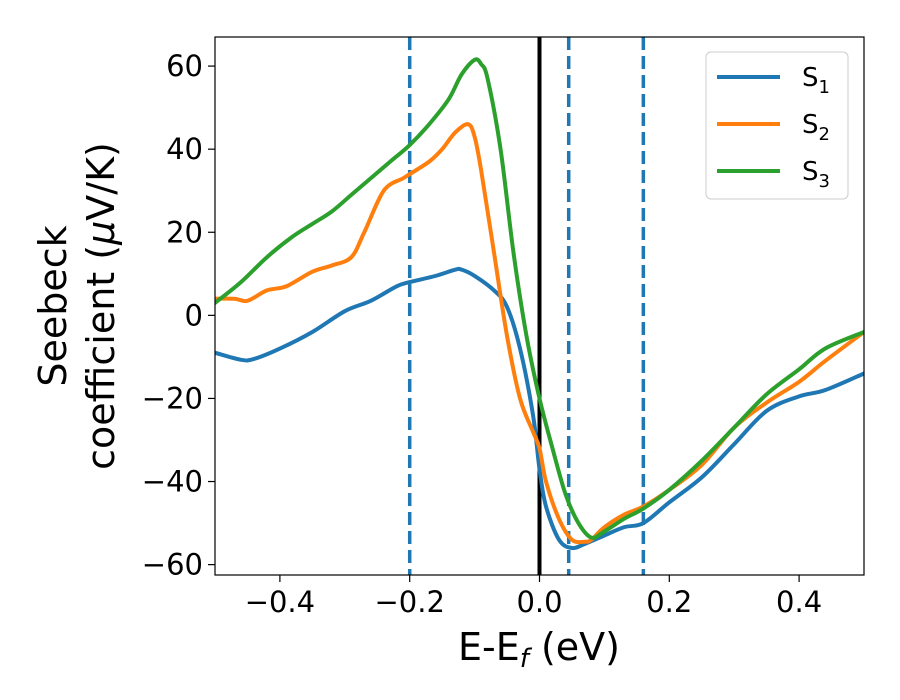  I want to click on legend-label-s1: S1, so click(816, 80).